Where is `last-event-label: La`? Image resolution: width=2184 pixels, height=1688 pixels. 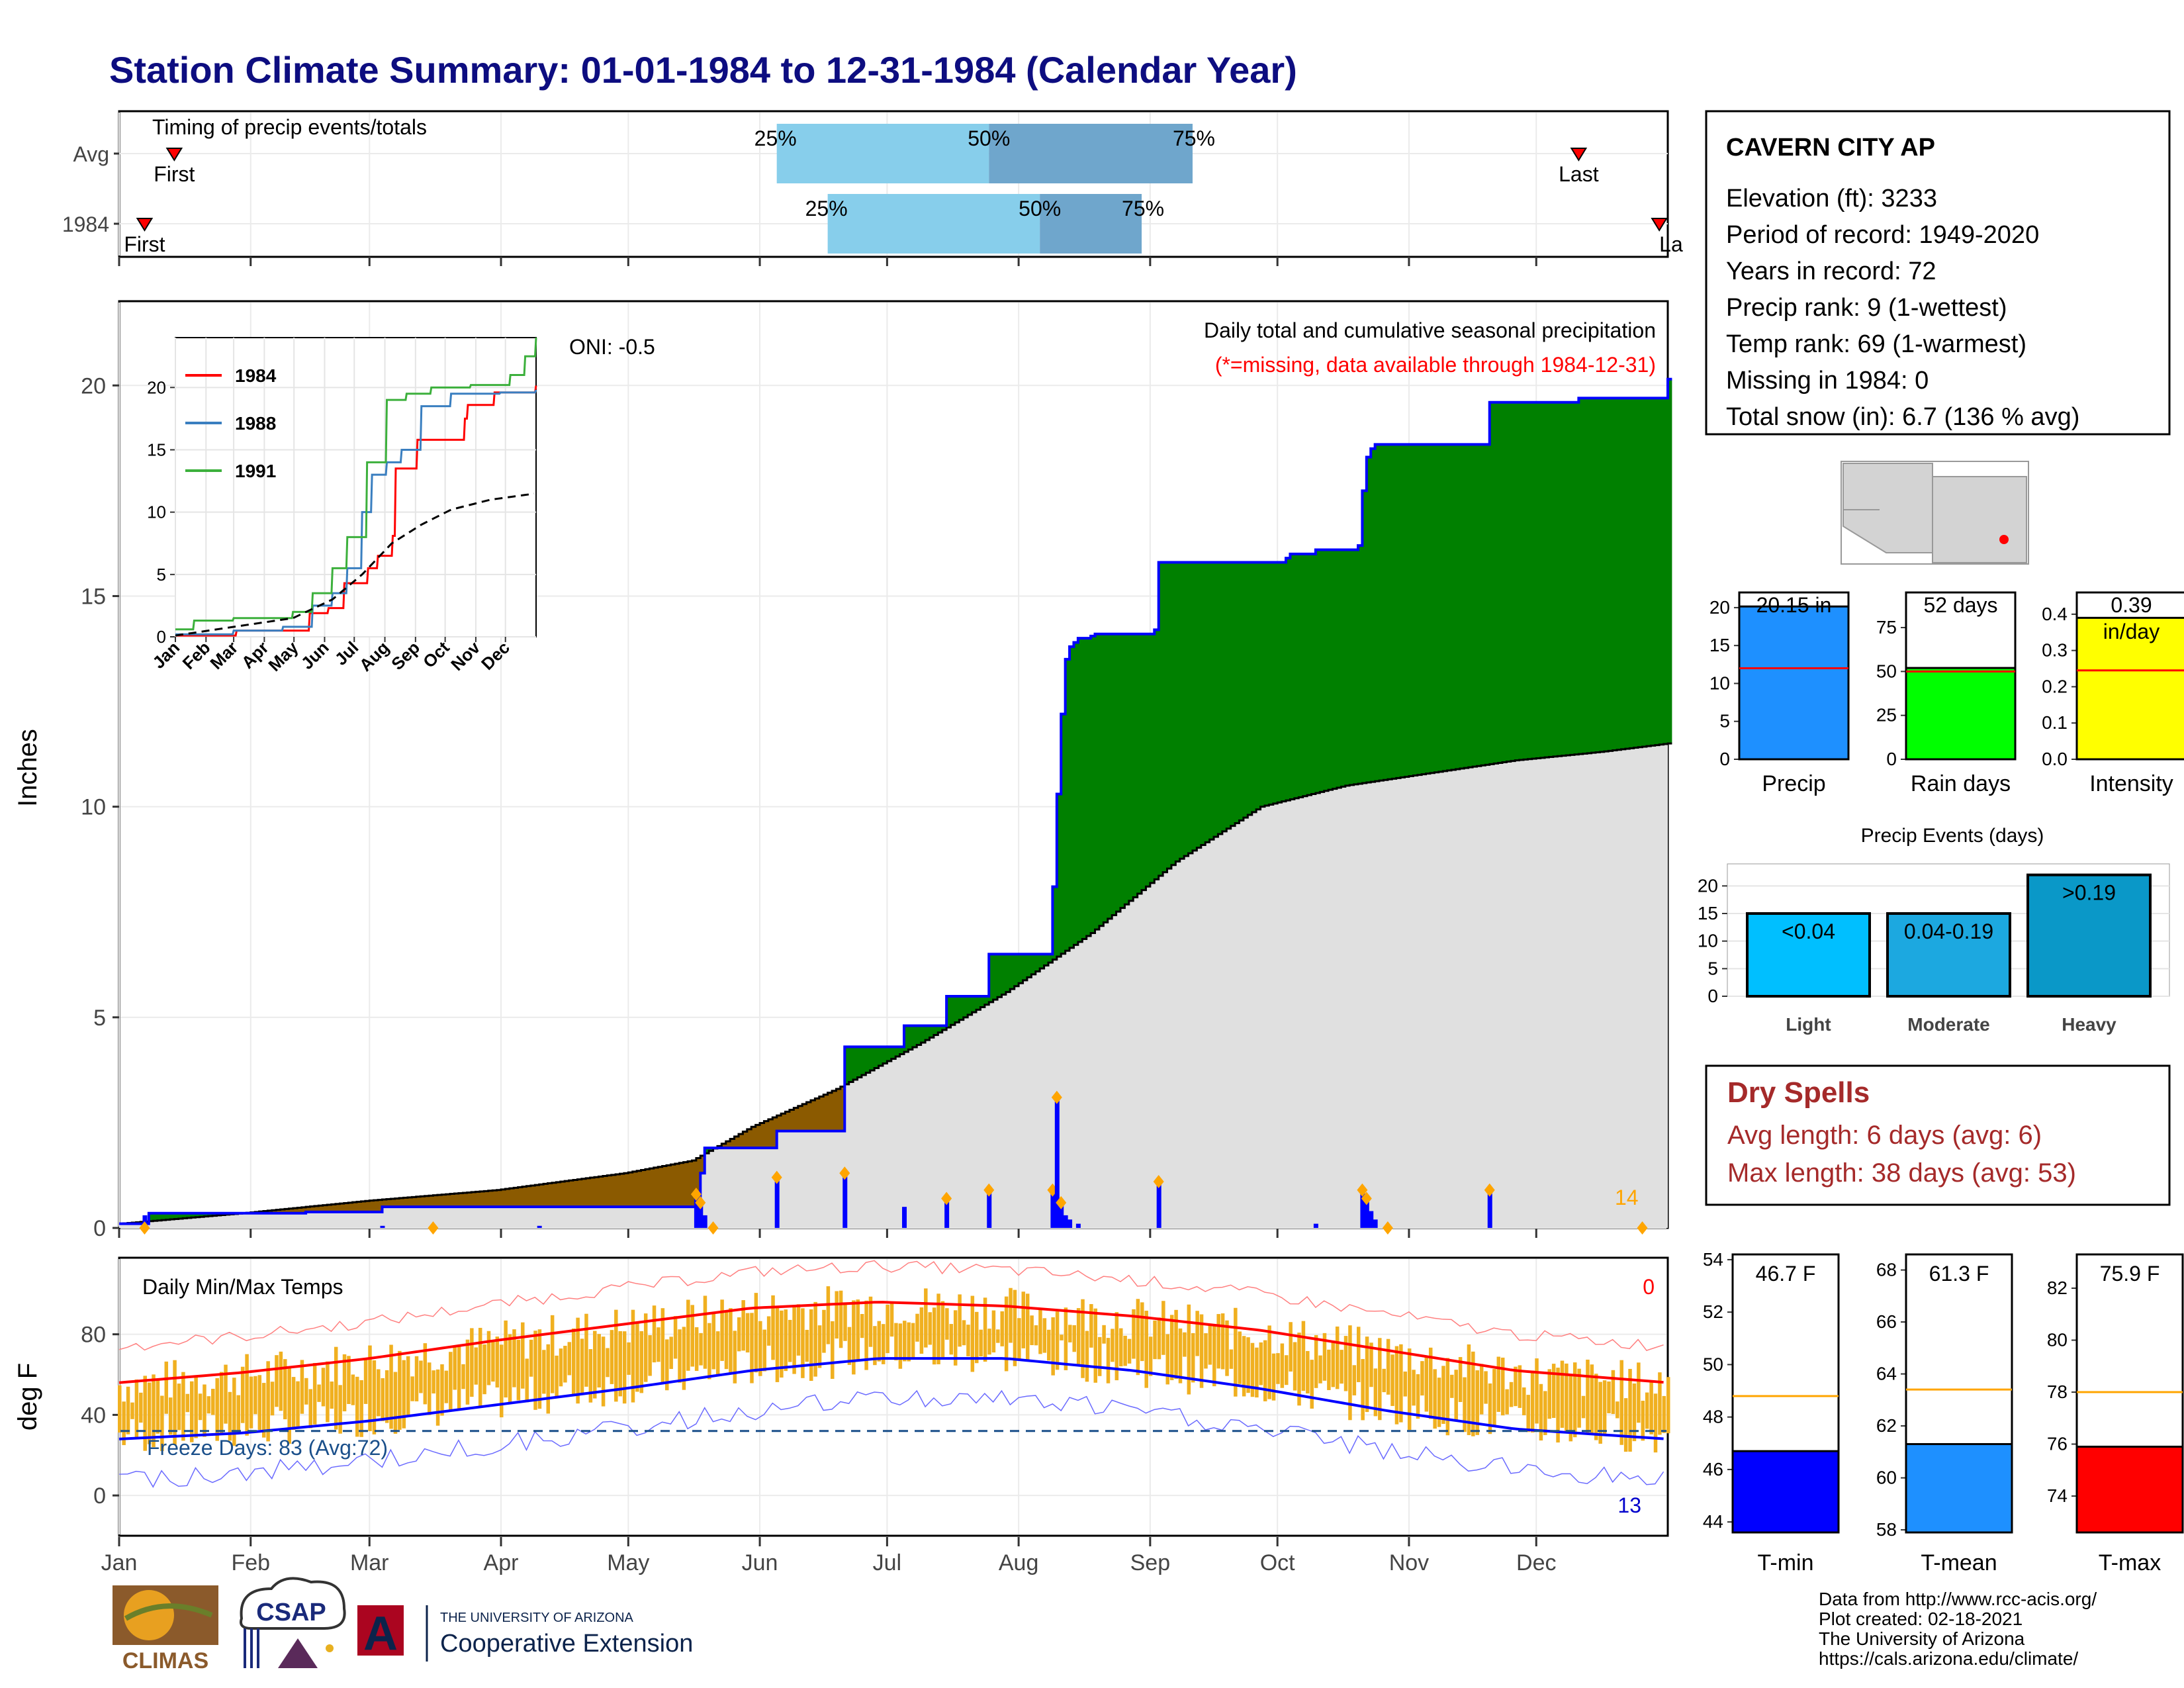
last-event-label: La is located at coordinates (1671, 244).